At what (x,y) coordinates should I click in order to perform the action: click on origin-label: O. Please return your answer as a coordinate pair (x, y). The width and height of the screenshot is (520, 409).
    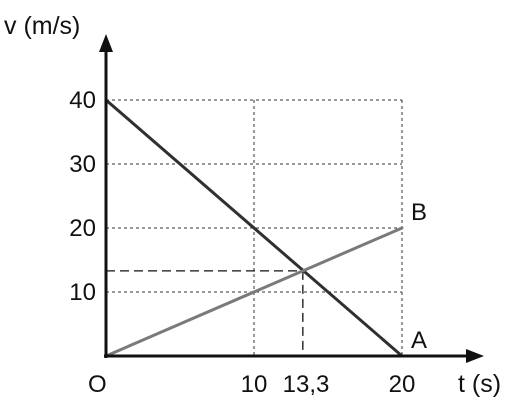
    Looking at the image, I should click on (97, 384).